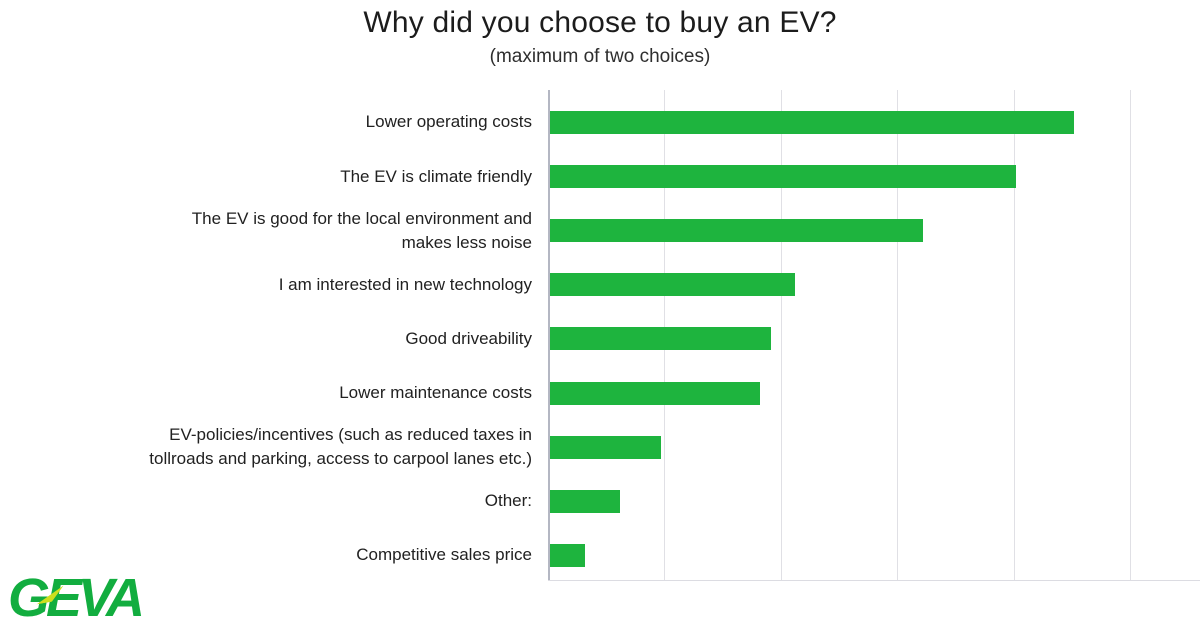 The image size is (1200, 628). I want to click on geva-logo: GEVA, so click(88, 598).